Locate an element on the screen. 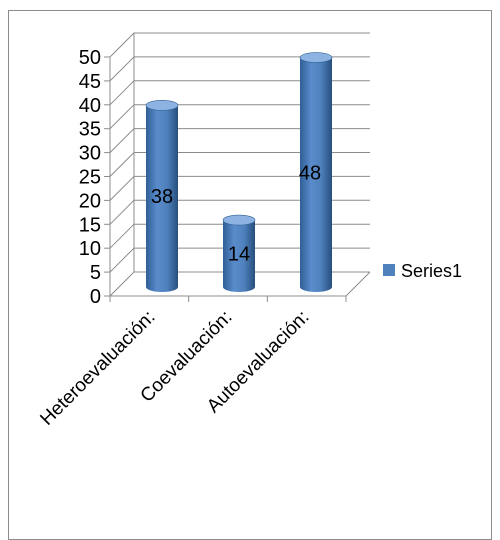  data-labels: 38 14 48 is located at coordinates (236, 213).